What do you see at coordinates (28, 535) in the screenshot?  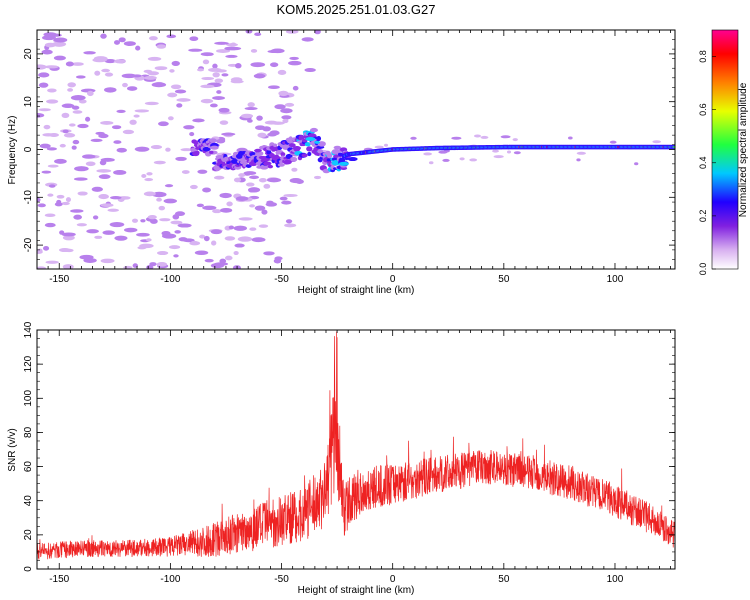 I see `y-tick-label: 20` at bounding box center [28, 535].